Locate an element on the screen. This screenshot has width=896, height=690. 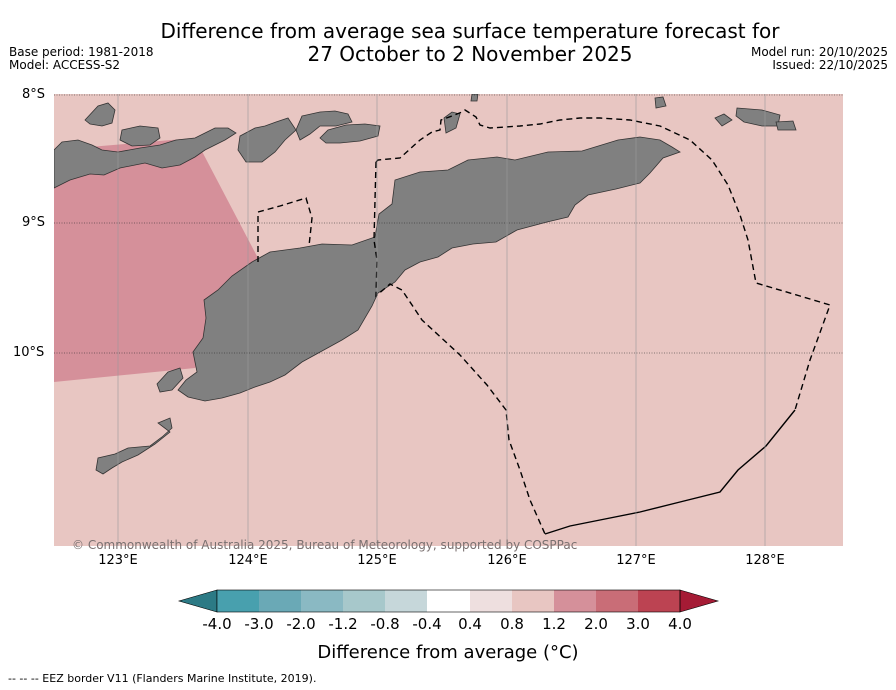
meta-left: Base period: 1981-2018 Model: ACCESS-S2 is located at coordinates (81, 59).